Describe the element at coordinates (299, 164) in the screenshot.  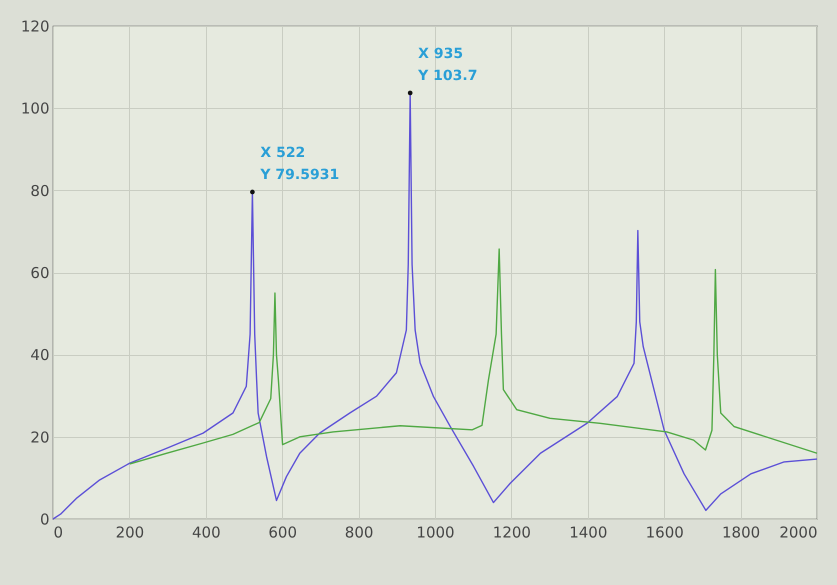
I see `annotation: X 522 Y 79.5931` at that location.